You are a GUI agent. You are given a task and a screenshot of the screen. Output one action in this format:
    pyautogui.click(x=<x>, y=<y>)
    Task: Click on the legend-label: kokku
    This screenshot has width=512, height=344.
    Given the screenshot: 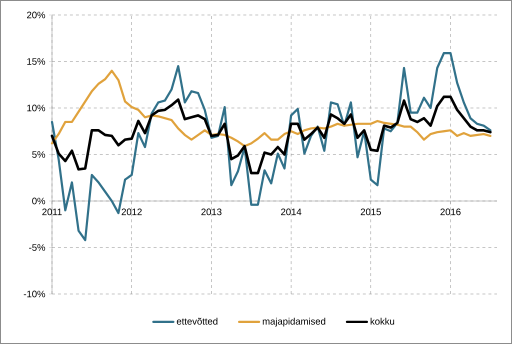 What is the action you would take?
    pyautogui.click(x=382, y=321)
    